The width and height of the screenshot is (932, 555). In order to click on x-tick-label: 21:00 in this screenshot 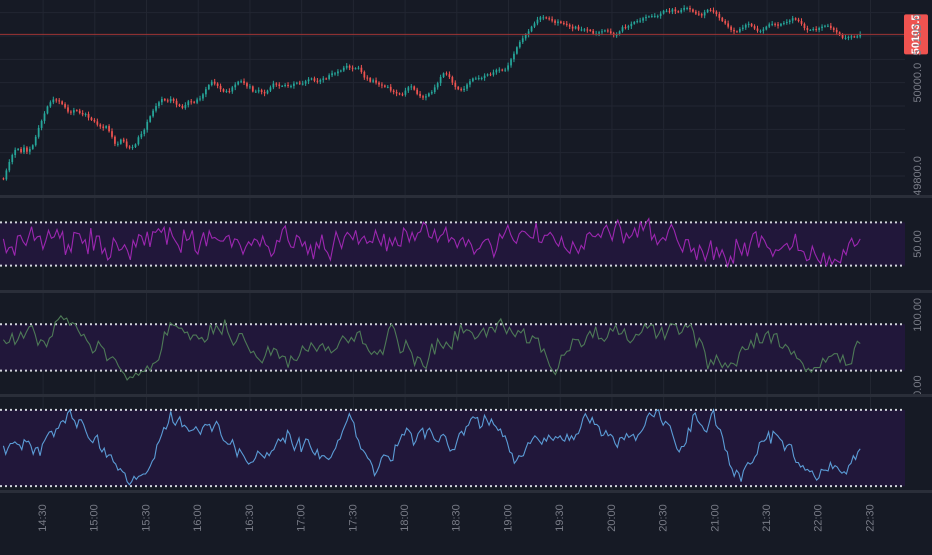, I will do `click(715, 518)`.